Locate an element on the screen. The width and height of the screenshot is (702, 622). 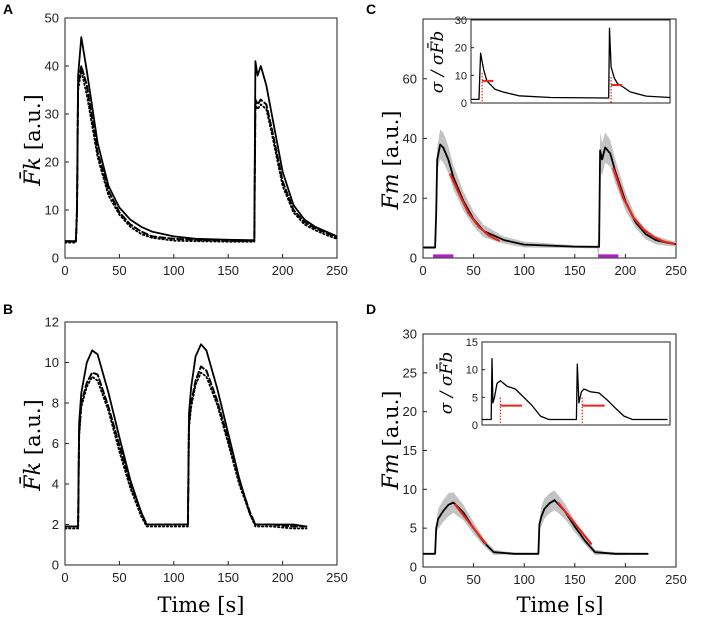
y-tick-label: 50 is located at coordinates (52, 18).